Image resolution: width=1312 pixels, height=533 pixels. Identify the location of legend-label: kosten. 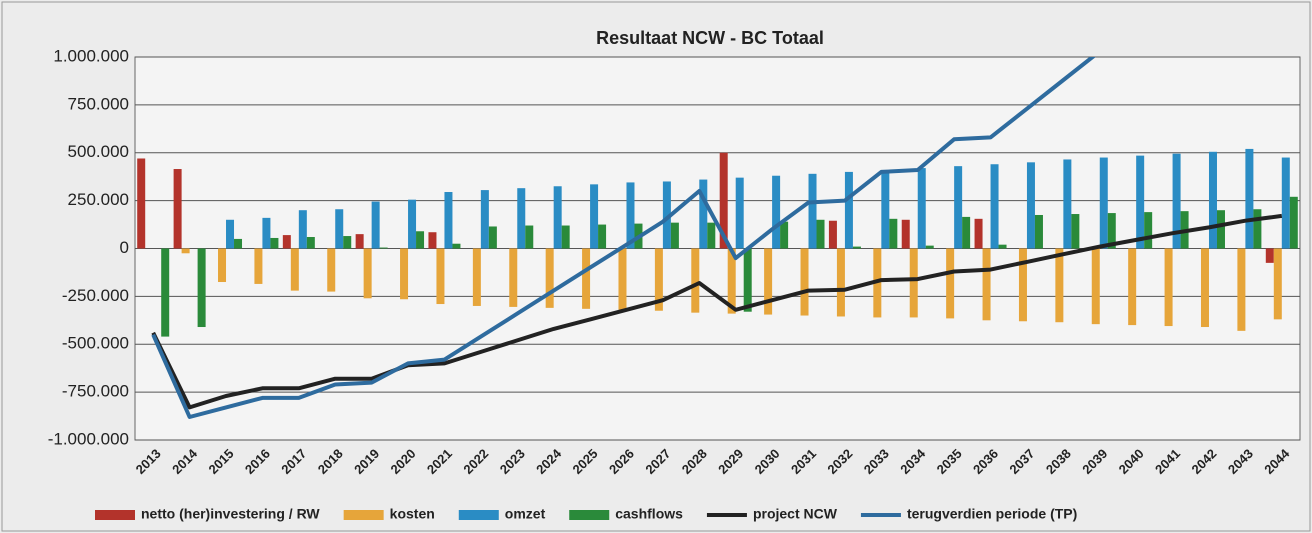
(412, 514).